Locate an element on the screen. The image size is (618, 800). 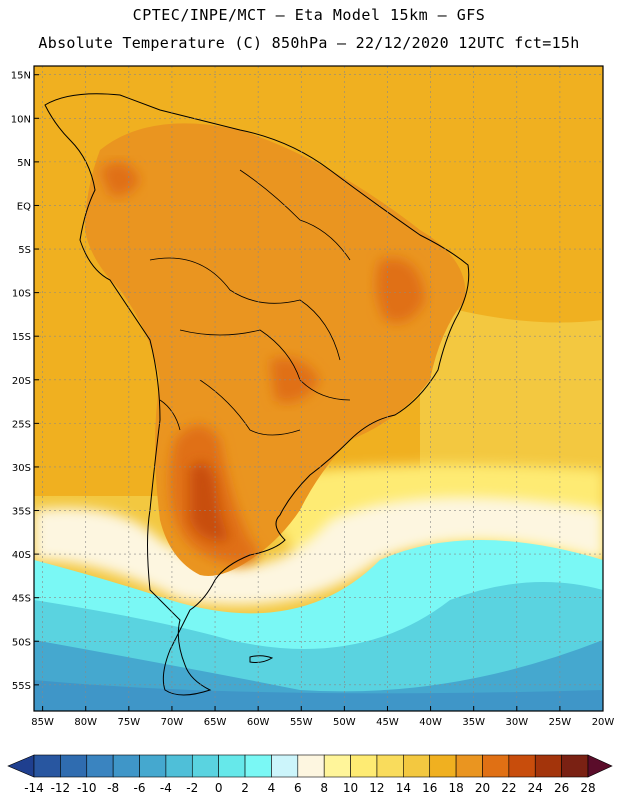
color-bar-label: 26 is located at coordinates (561, 788).